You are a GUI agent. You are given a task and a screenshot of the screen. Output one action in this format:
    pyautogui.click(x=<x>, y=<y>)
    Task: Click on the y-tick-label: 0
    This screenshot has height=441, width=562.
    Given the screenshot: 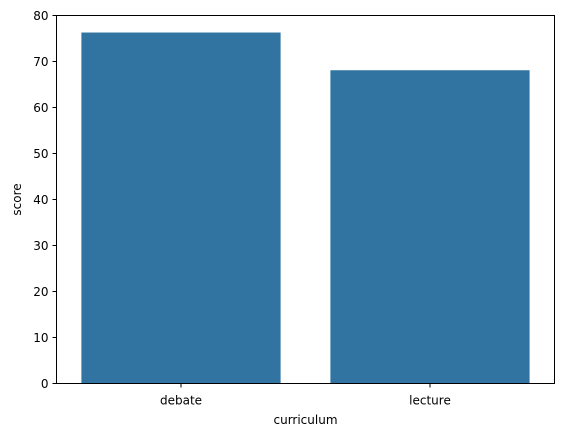 What is the action you would take?
    pyautogui.click(x=45, y=384)
    